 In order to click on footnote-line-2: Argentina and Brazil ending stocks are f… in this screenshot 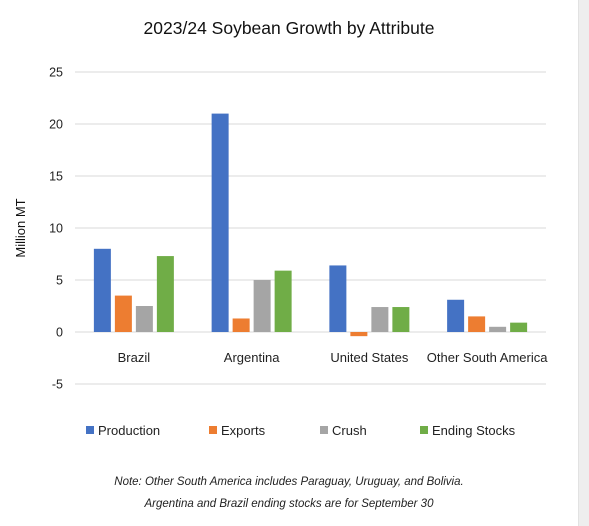, I will do `click(289, 504)`.